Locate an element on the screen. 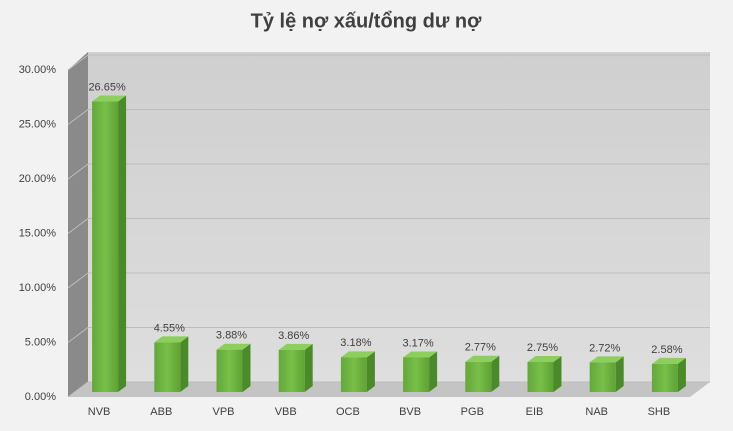  y-tick-label: 20.00% is located at coordinates (38, 179).